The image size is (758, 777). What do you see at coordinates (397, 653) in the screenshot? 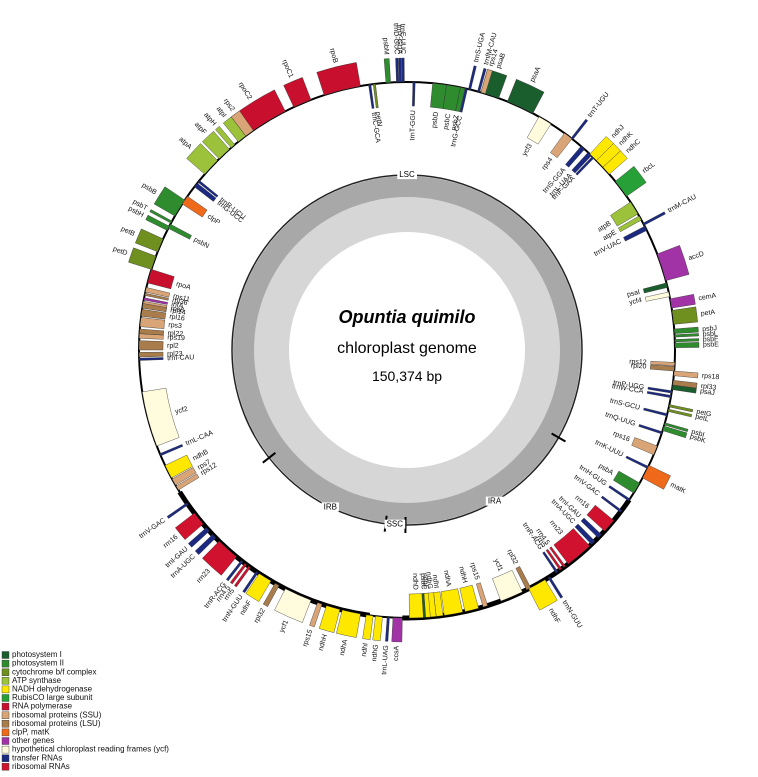
I see `gene-label: ccsA` at bounding box center [397, 653].